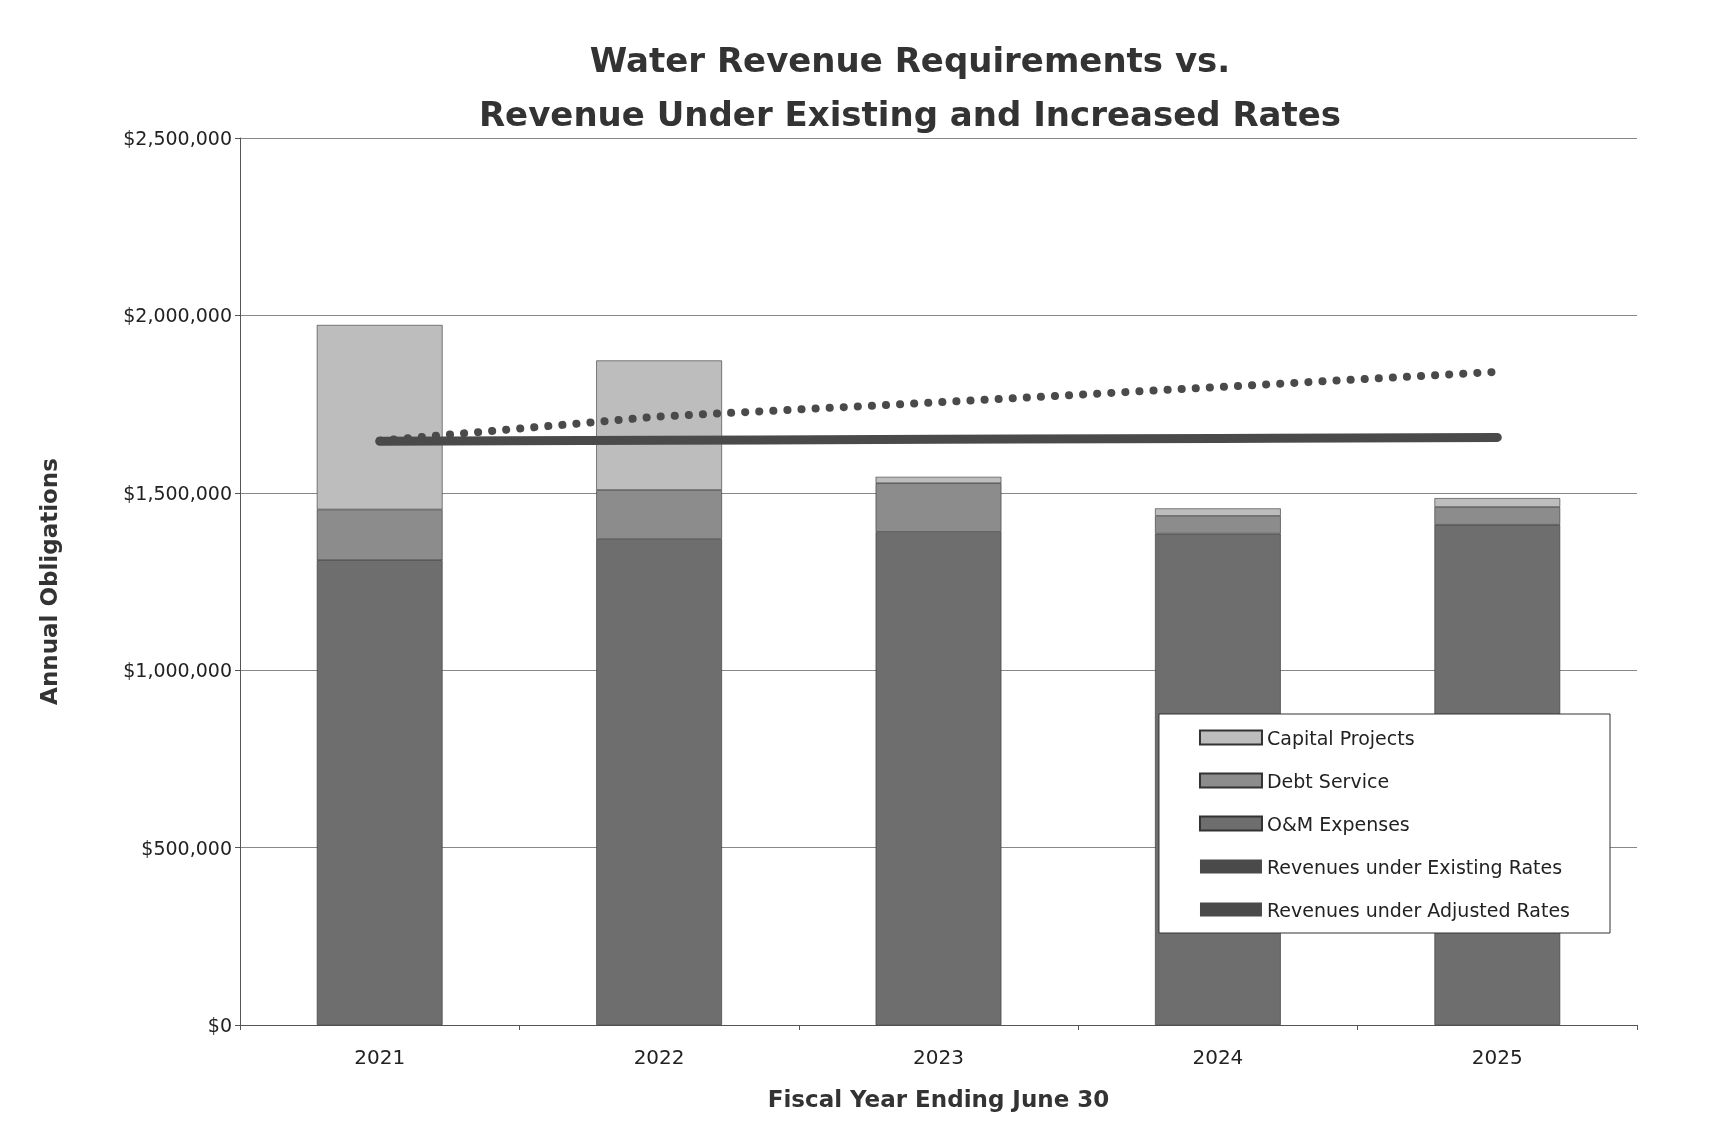 The height and width of the screenshot is (1133, 1712). Describe the element at coordinates (1340, 737) in the screenshot. I see `legend-label: Capital Projects` at that location.